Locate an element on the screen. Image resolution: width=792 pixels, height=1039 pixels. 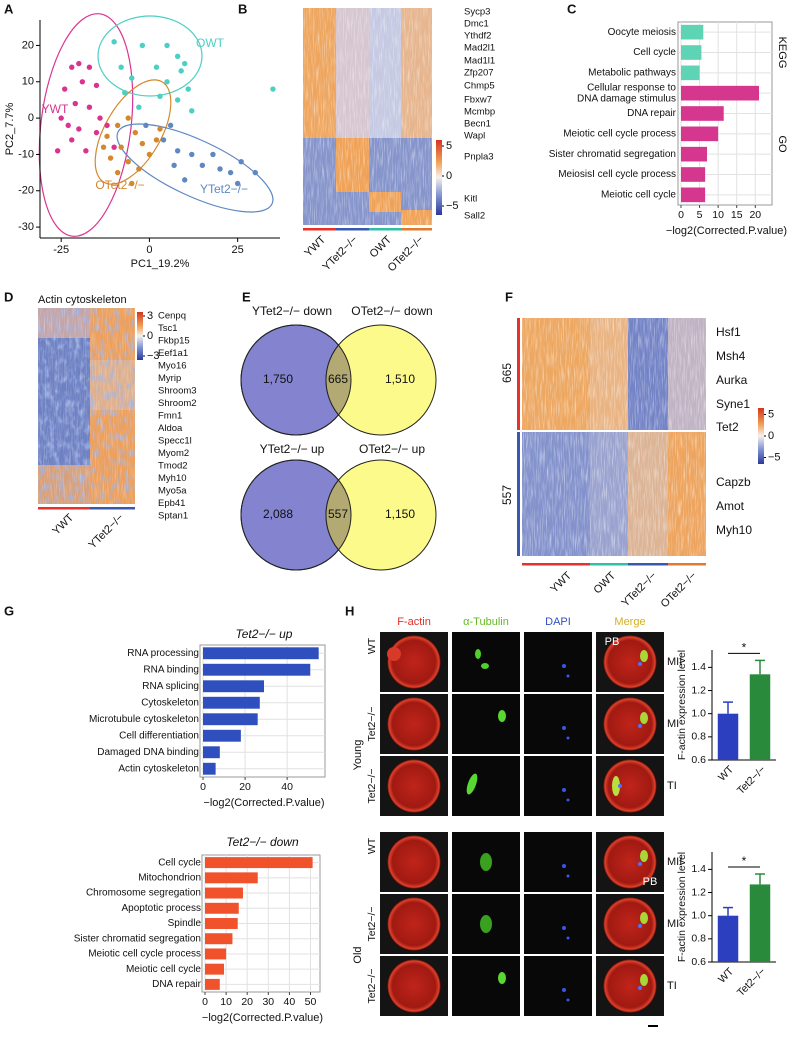
y-axis-label: F-actin expression level is located at coordinates (682, 907).